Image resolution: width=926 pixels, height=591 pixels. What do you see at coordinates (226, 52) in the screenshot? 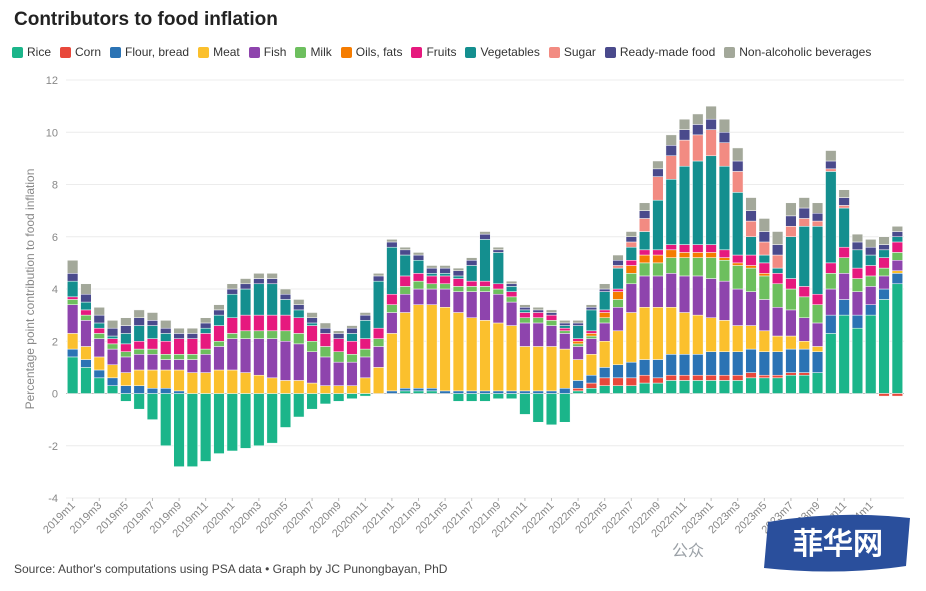
I see `legend-label: Meat` at bounding box center [226, 52].